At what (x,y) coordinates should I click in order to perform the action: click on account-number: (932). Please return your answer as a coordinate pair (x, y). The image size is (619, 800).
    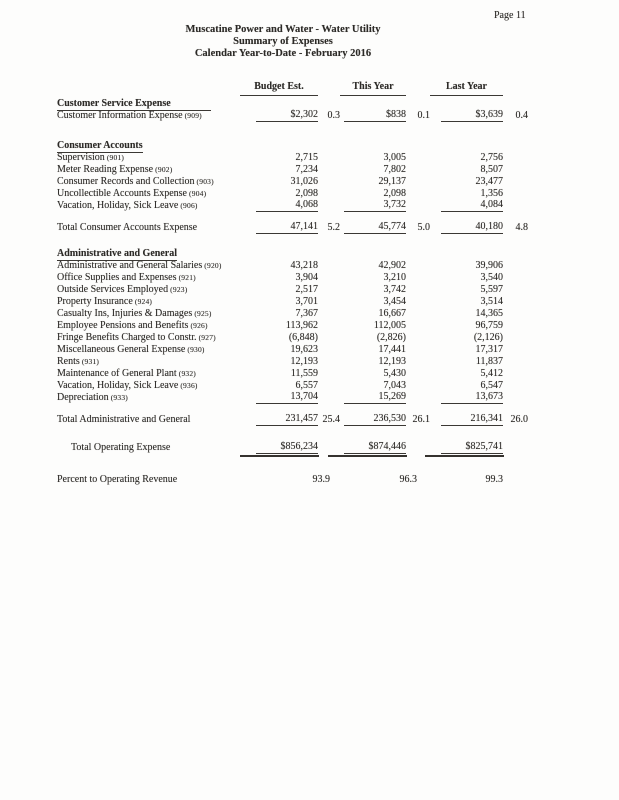
    Looking at the image, I should click on (186, 373).